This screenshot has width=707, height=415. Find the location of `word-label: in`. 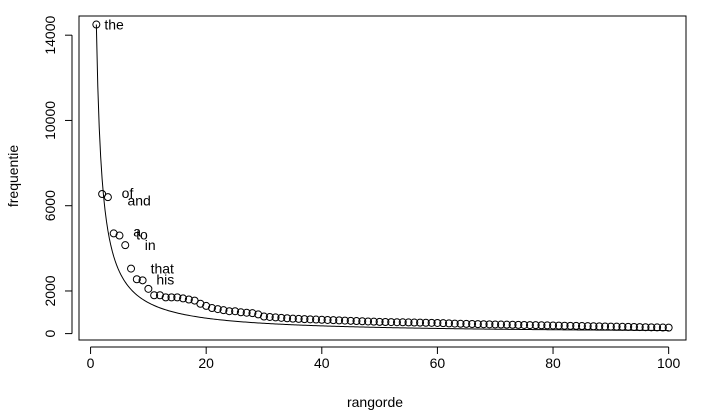

word-label: in is located at coordinates (150, 245).